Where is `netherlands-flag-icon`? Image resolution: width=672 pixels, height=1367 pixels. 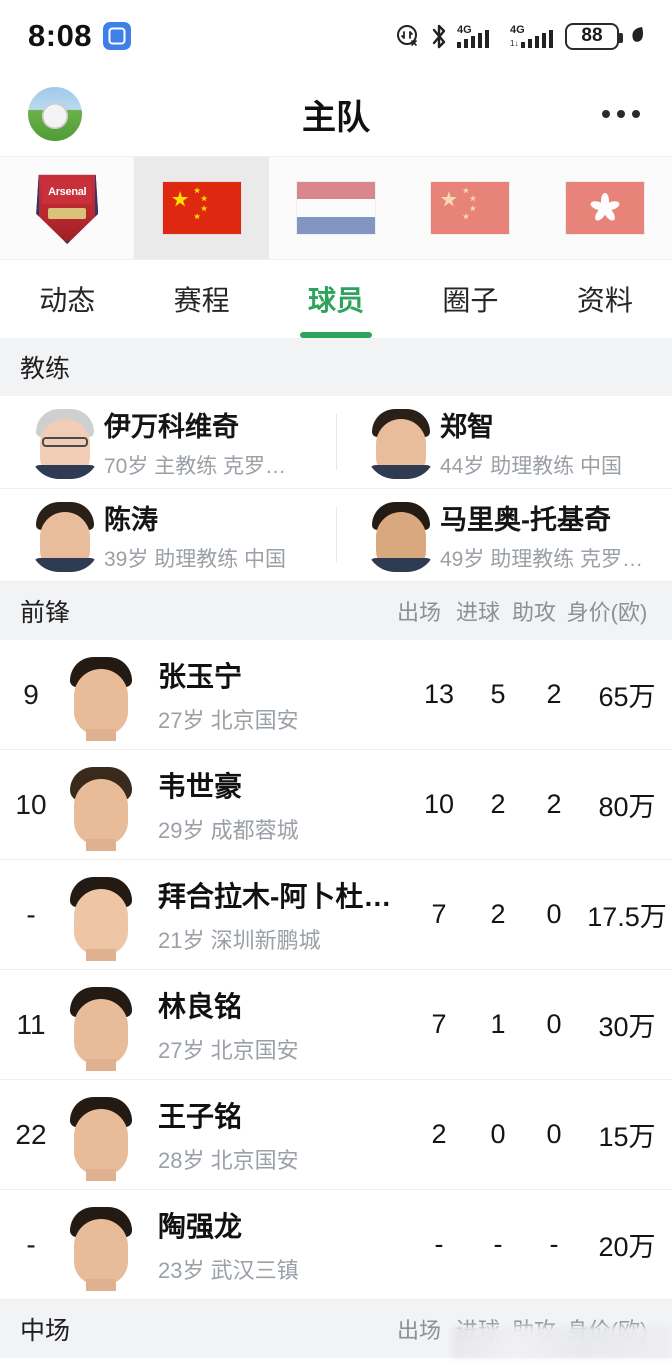 netherlands-flag-icon is located at coordinates (336, 208).